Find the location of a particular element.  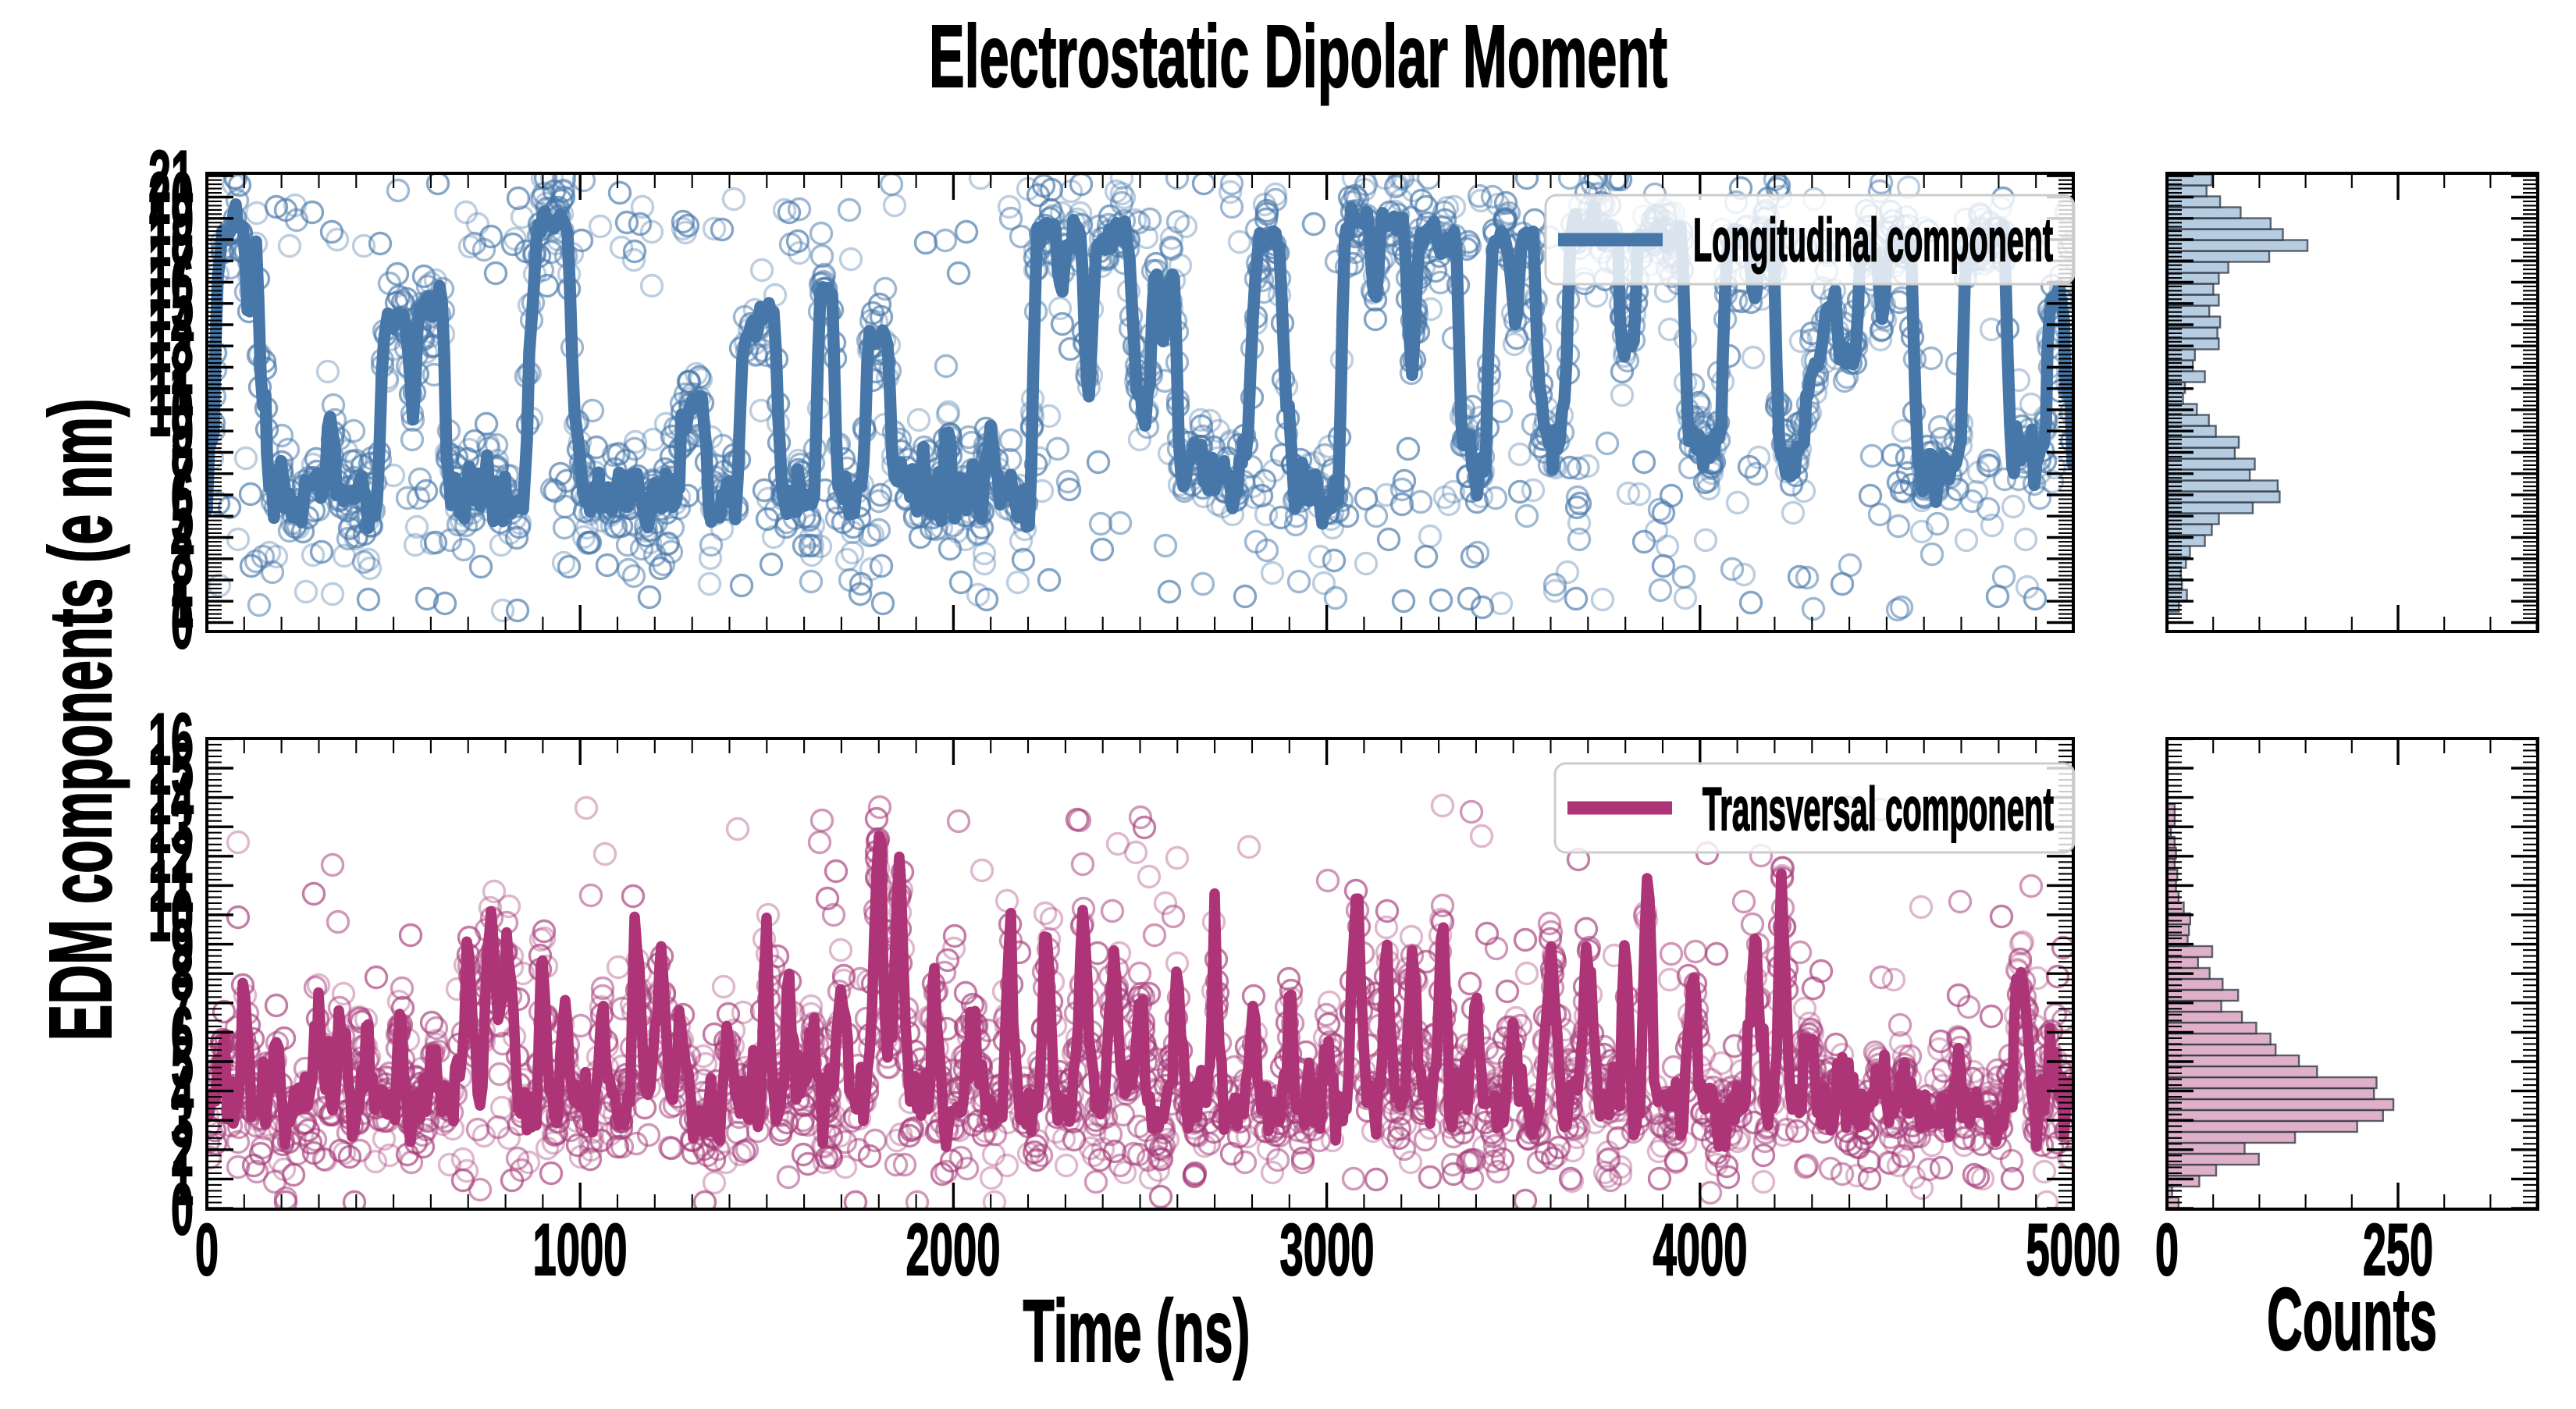

svg-text: 1000 is located at coordinates (580, 1249).